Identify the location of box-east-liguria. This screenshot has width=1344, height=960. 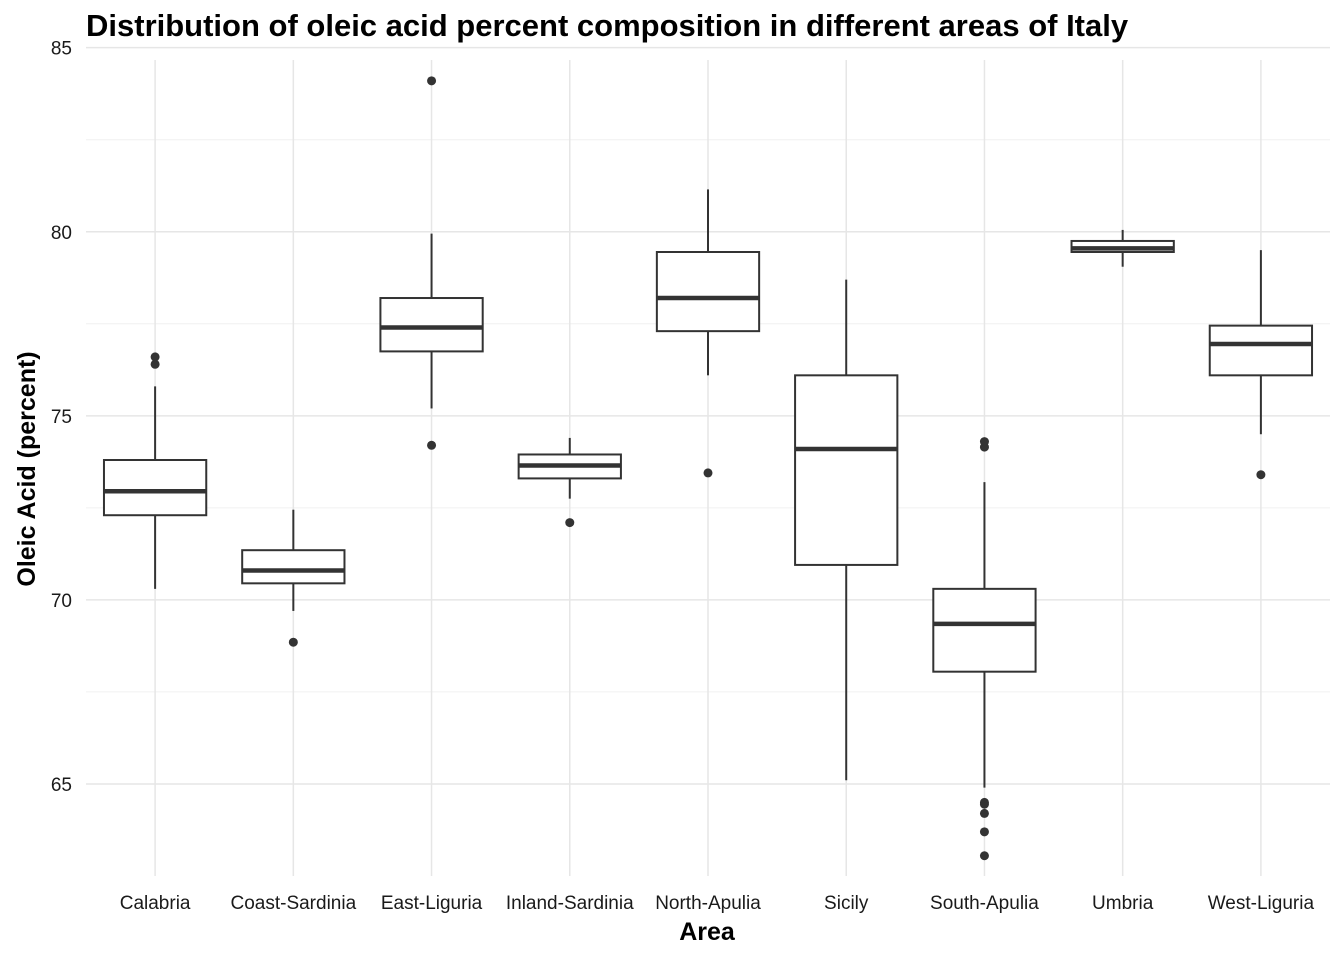
(431, 263).